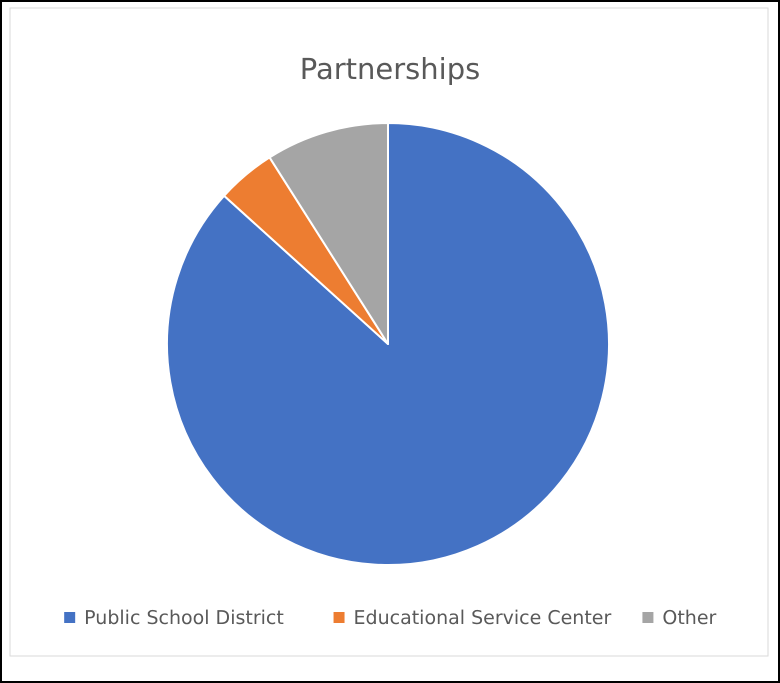  Describe the element at coordinates (483, 618) in the screenshot. I see `legend-label: Educational Service Center` at that location.